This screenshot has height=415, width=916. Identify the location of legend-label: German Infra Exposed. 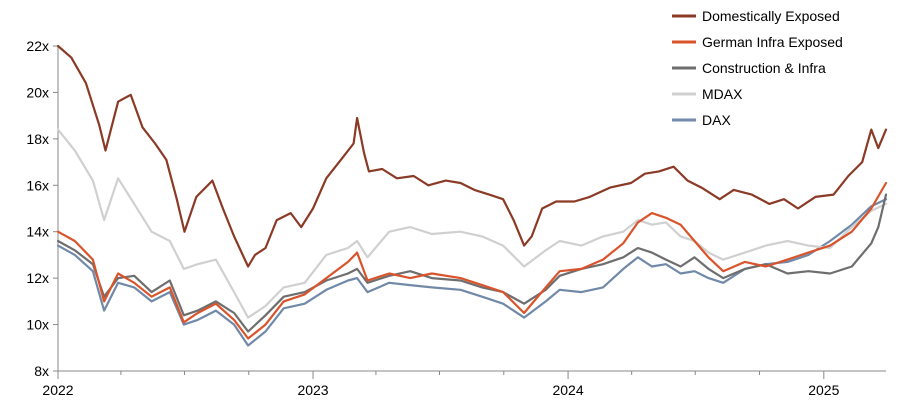
(772, 42).